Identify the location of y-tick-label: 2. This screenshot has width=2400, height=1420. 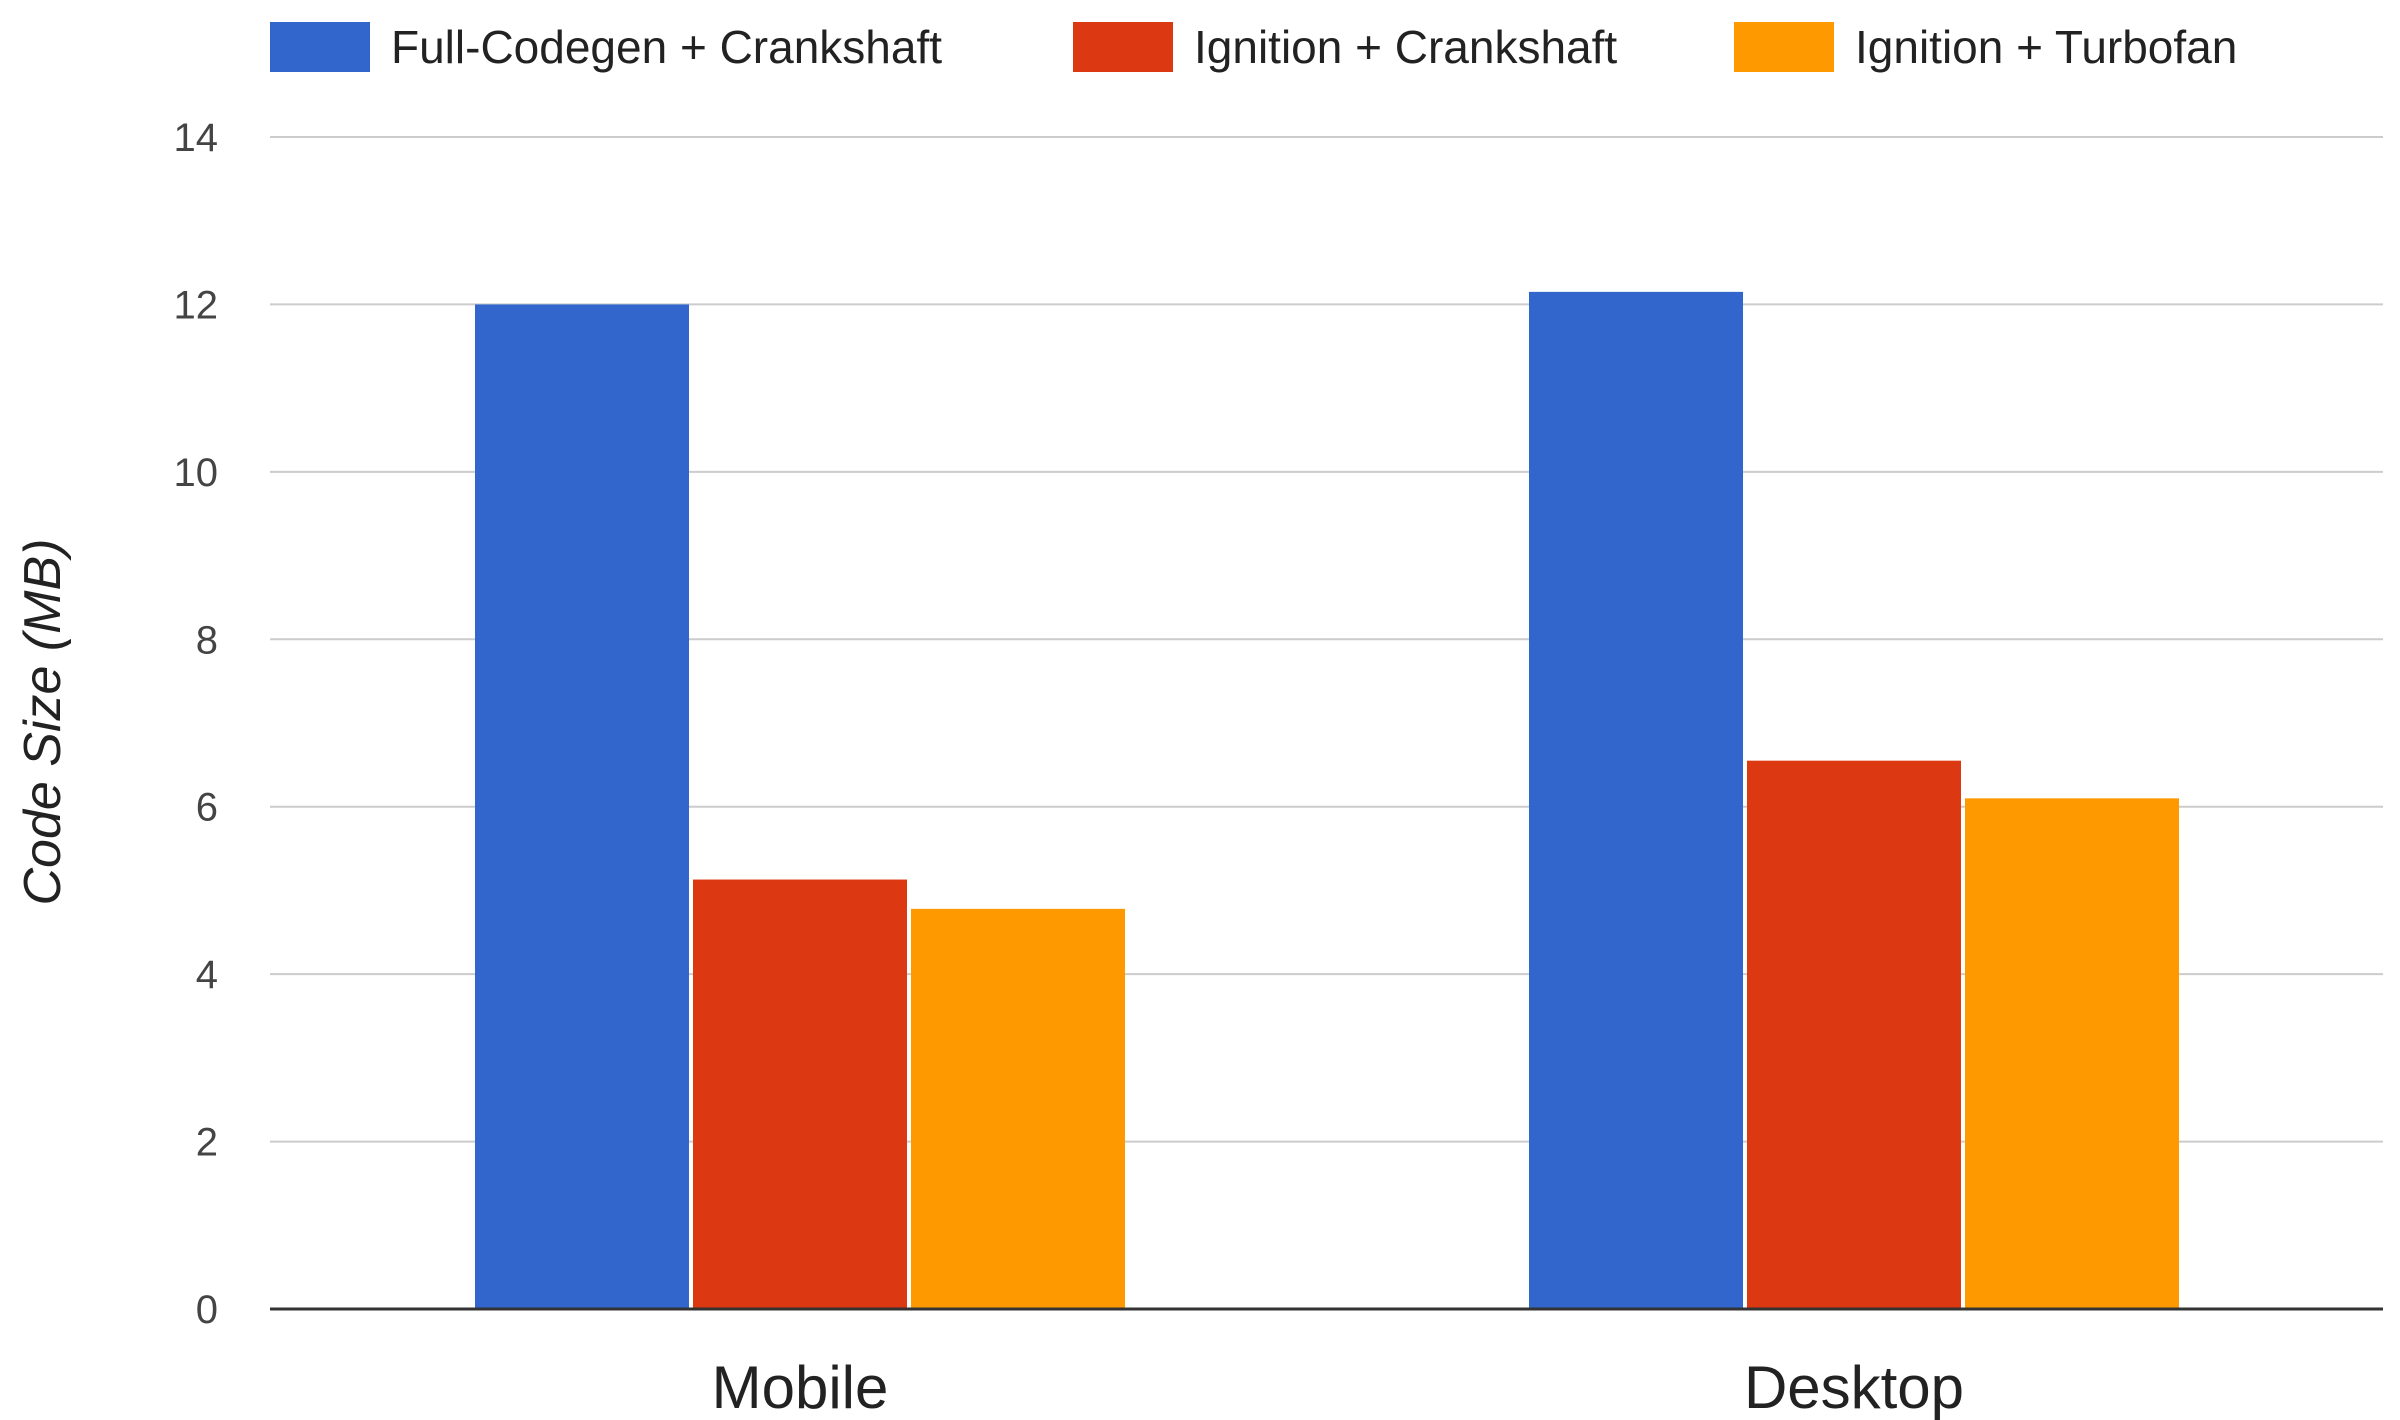
(207, 1143).